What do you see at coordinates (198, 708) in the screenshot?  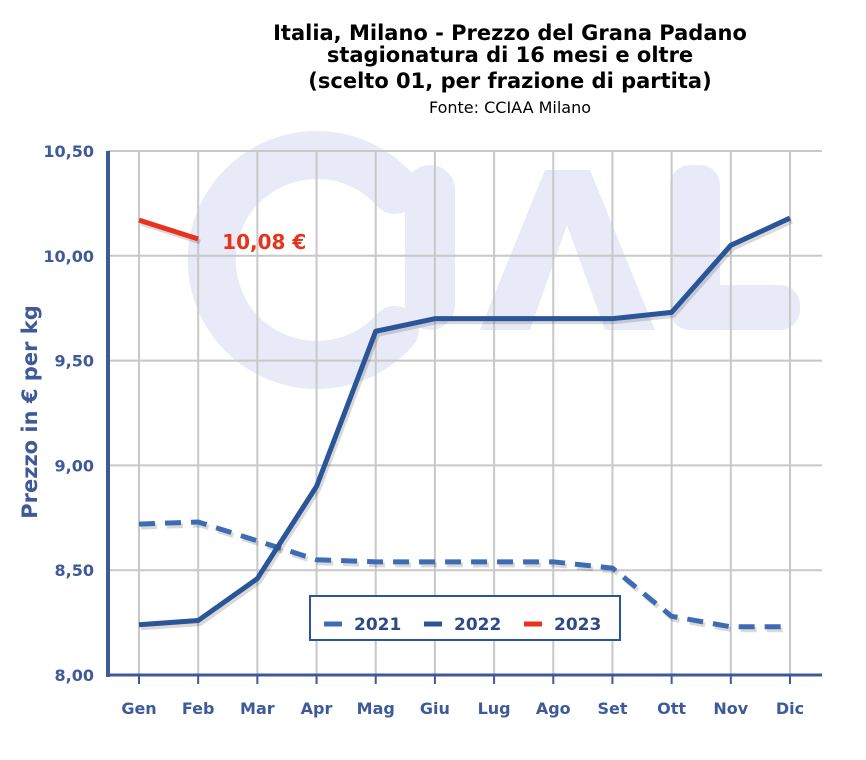 I see `x-tick-label: Feb` at bounding box center [198, 708].